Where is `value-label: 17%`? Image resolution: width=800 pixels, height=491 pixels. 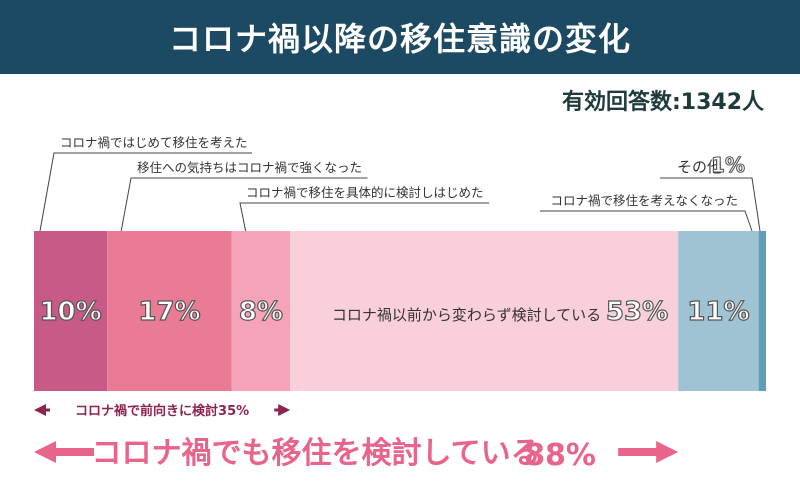
value-label: 17% is located at coordinates (169, 312).